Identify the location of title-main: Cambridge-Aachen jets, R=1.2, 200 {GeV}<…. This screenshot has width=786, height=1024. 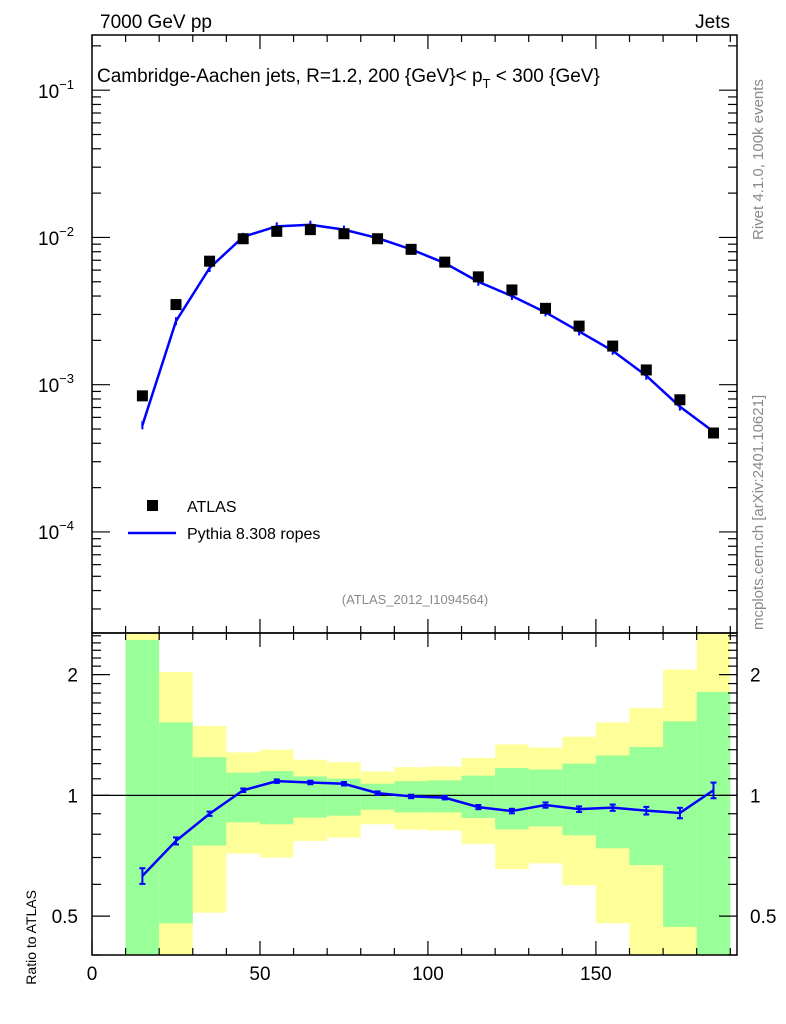
(290, 76).